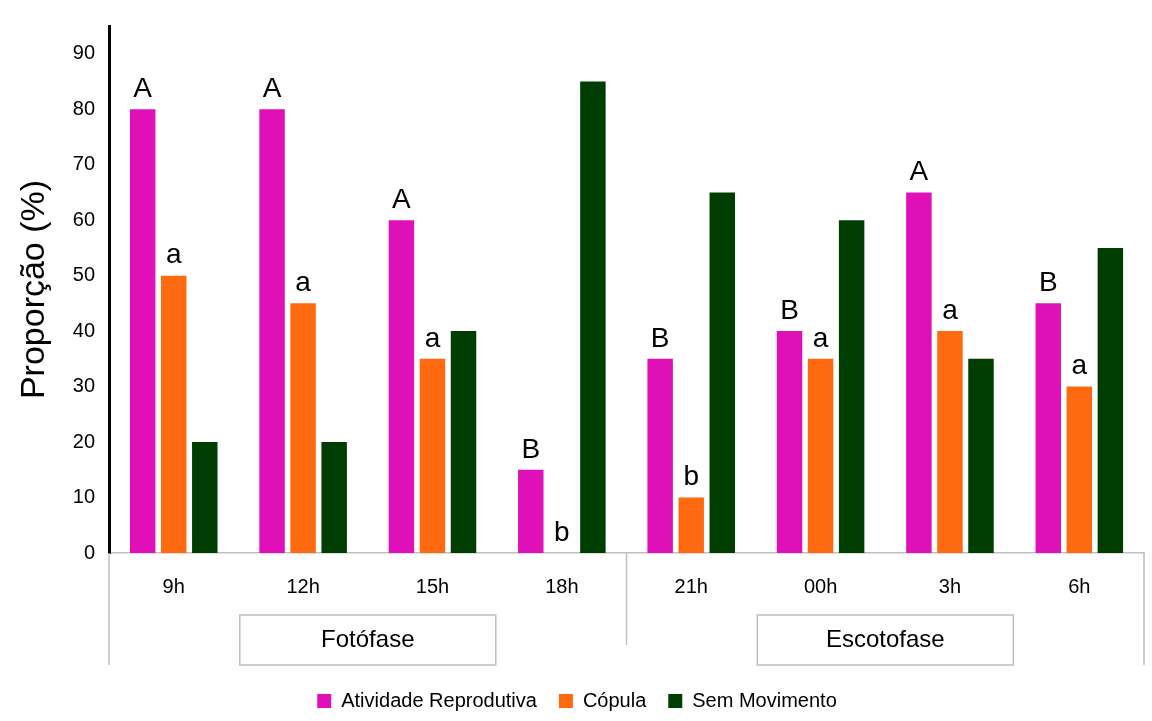  I want to click on x-tick-label: 18h, so click(562, 585).